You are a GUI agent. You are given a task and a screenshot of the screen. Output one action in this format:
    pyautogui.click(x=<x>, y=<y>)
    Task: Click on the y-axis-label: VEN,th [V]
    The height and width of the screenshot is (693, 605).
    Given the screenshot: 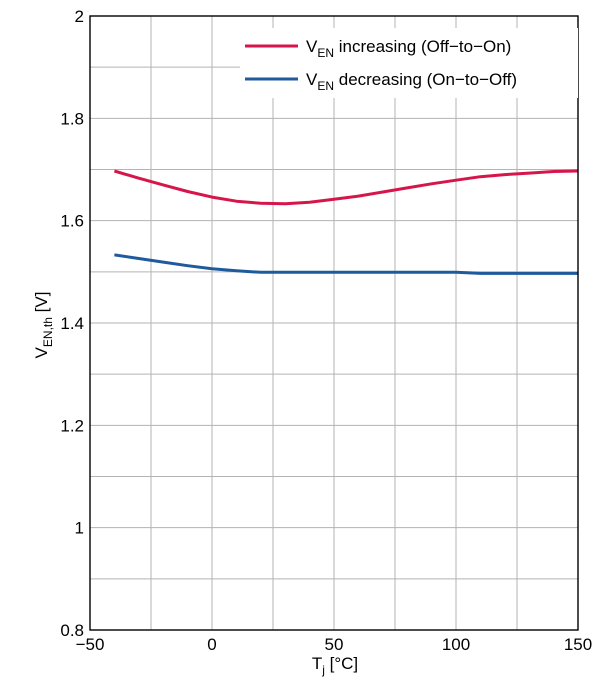 What is the action you would take?
    pyautogui.click(x=43, y=325)
    